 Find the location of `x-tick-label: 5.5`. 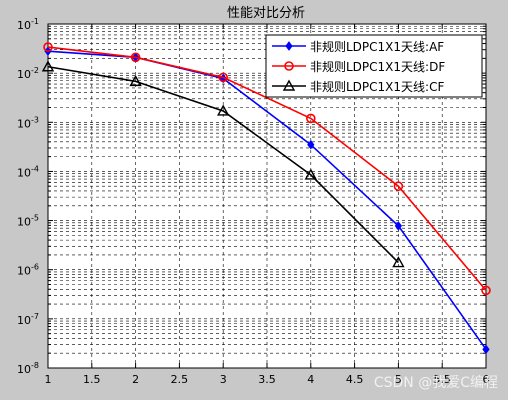

x-tick-label: 5.5 is located at coordinates (442, 379).